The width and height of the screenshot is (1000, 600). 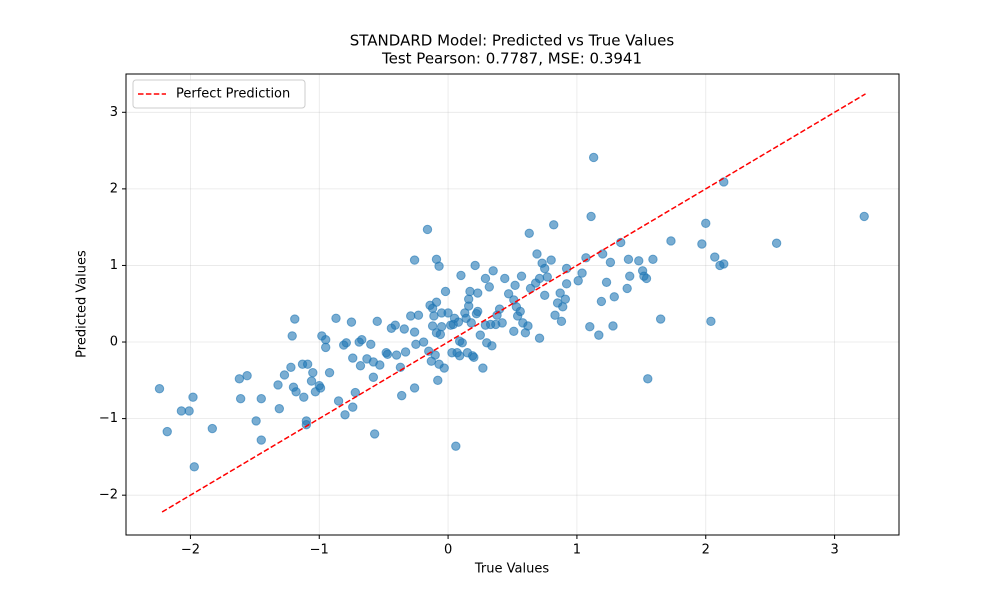 What do you see at coordinates (706, 550) in the screenshot?
I see `x-tick-label: 2` at bounding box center [706, 550].